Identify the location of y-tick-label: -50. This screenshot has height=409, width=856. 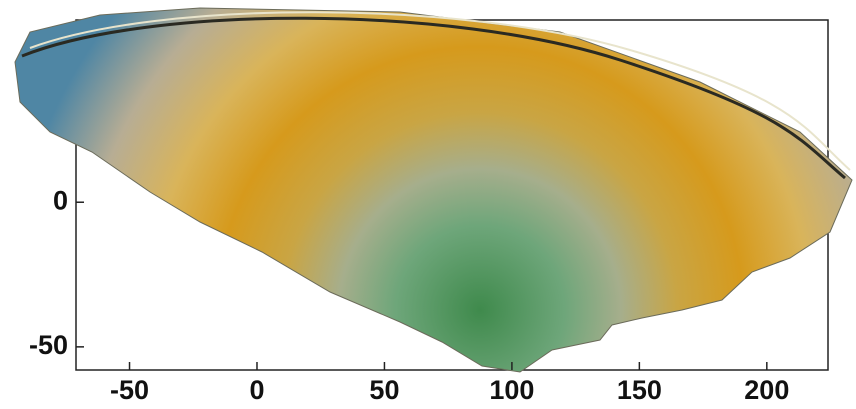
(48, 345).